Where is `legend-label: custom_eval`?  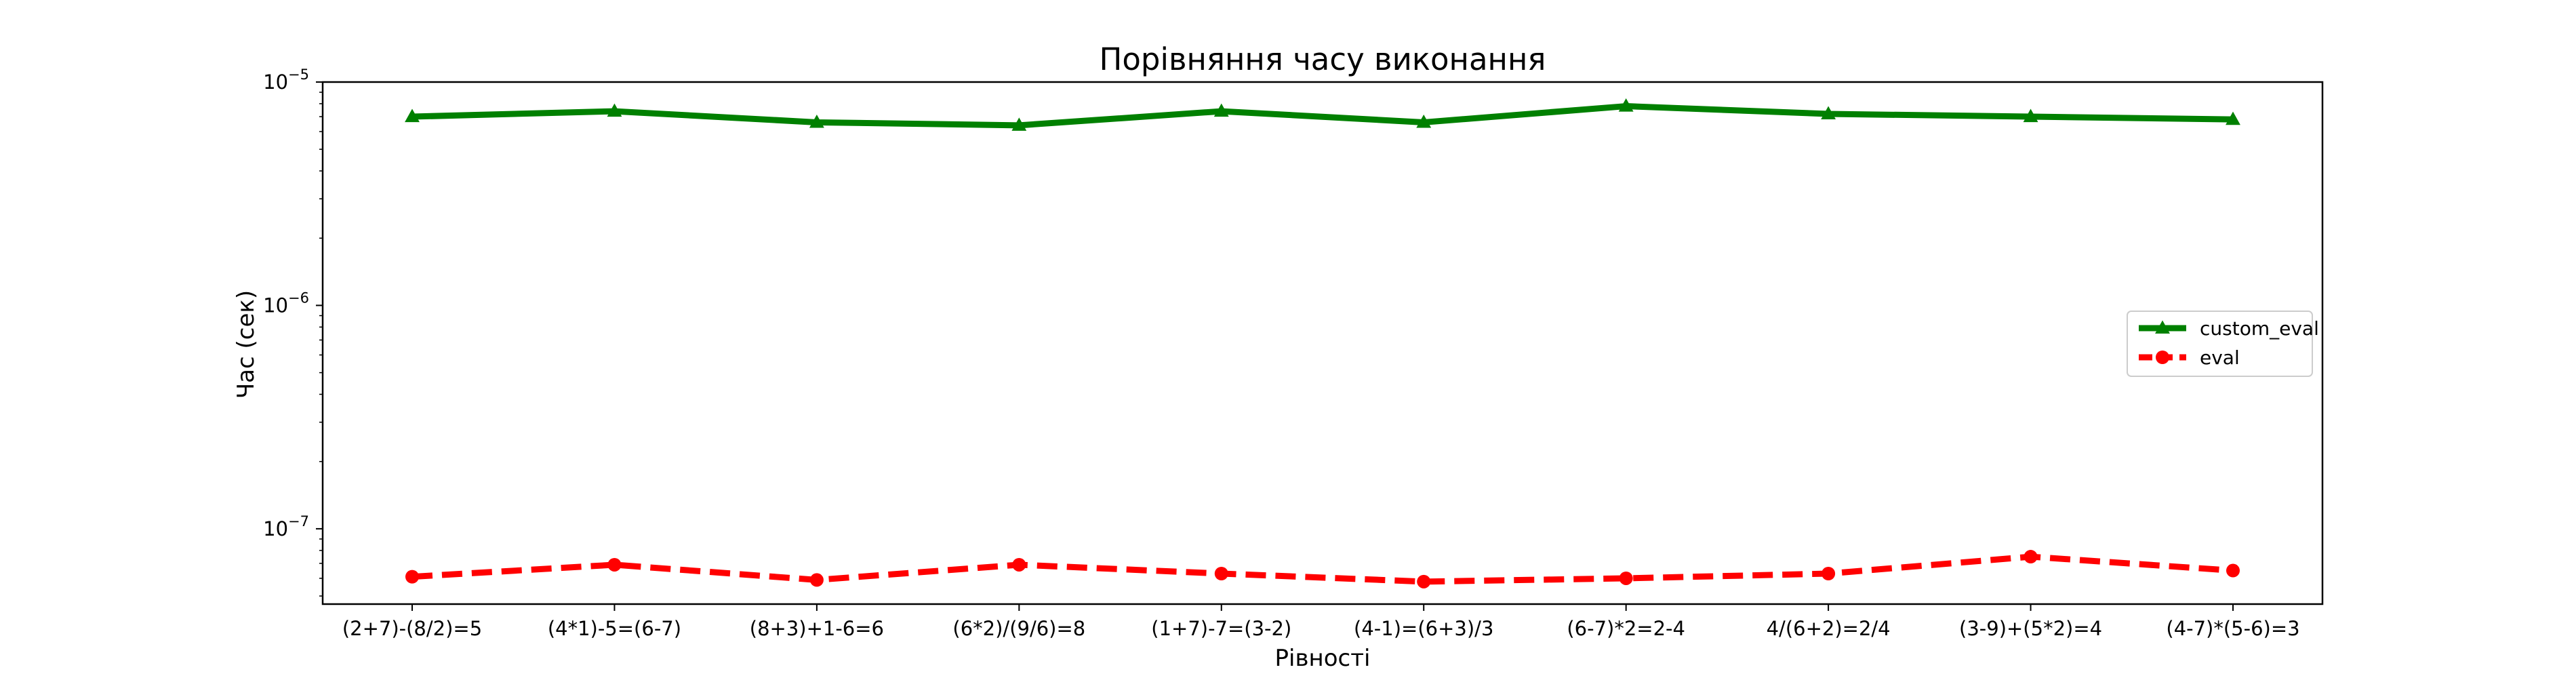
legend-label: custom_eval is located at coordinates (2259, 328).